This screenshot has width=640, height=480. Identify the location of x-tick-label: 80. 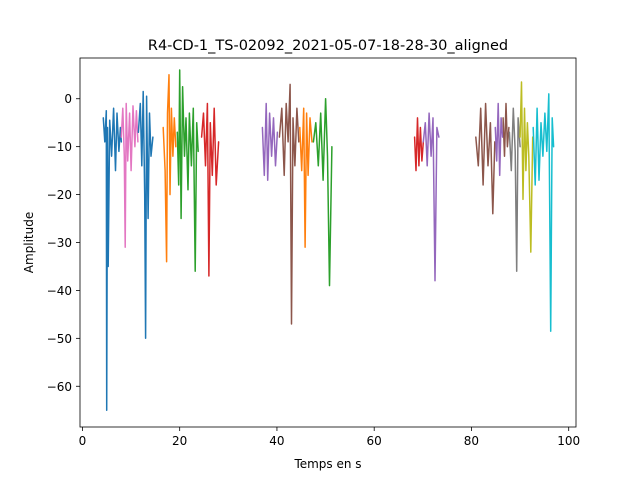
(471, 441).